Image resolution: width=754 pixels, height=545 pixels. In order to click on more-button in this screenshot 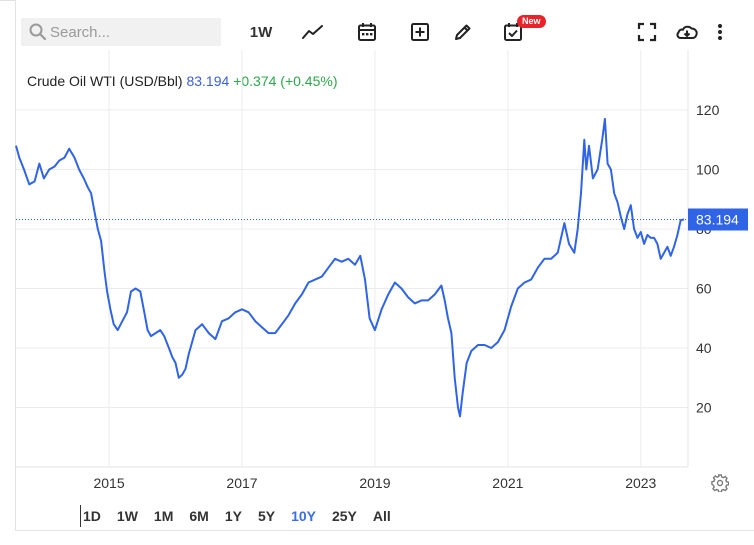, I will do `click(720, 32)`.